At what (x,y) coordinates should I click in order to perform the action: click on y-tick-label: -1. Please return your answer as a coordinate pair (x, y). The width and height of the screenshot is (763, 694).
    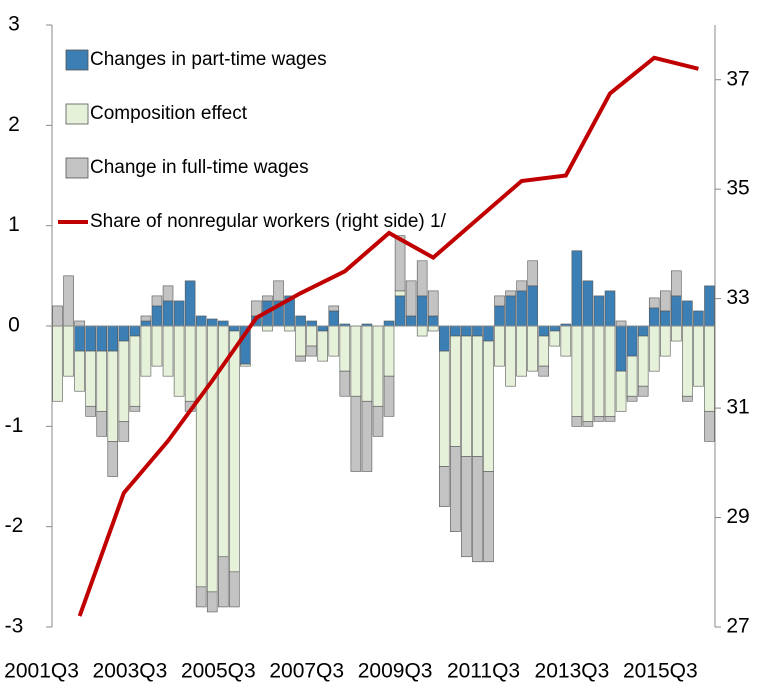
    Looking at the image, I should click on (14, 425).